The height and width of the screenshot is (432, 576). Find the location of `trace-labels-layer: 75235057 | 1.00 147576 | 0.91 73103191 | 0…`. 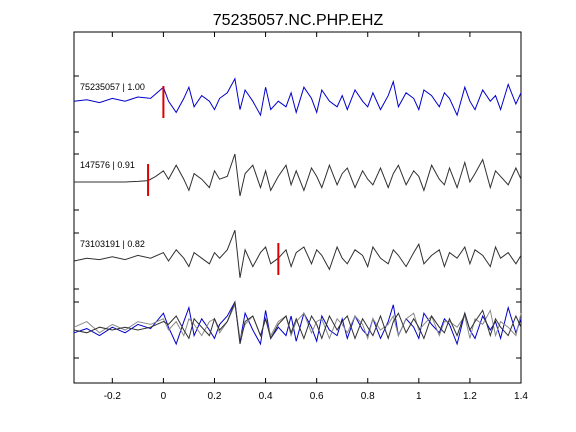

trace-labels-layer: 75235057 | 1.00 147576 | 0.91 73103191 | 0… is located at coordinates (112, 165).